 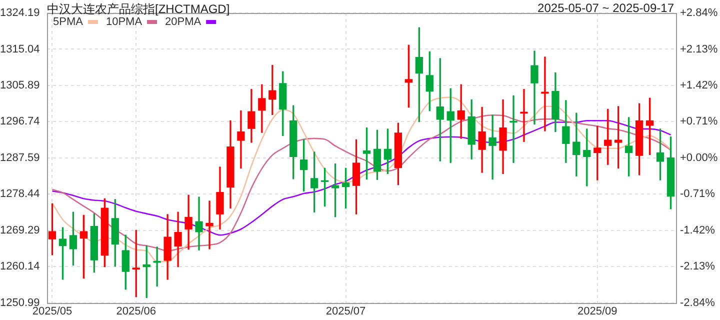 What do you see at coordinates (20, 122) in the screenshot?
I see `y-tick-label: 1296.74` at bounding box center [20, 122].